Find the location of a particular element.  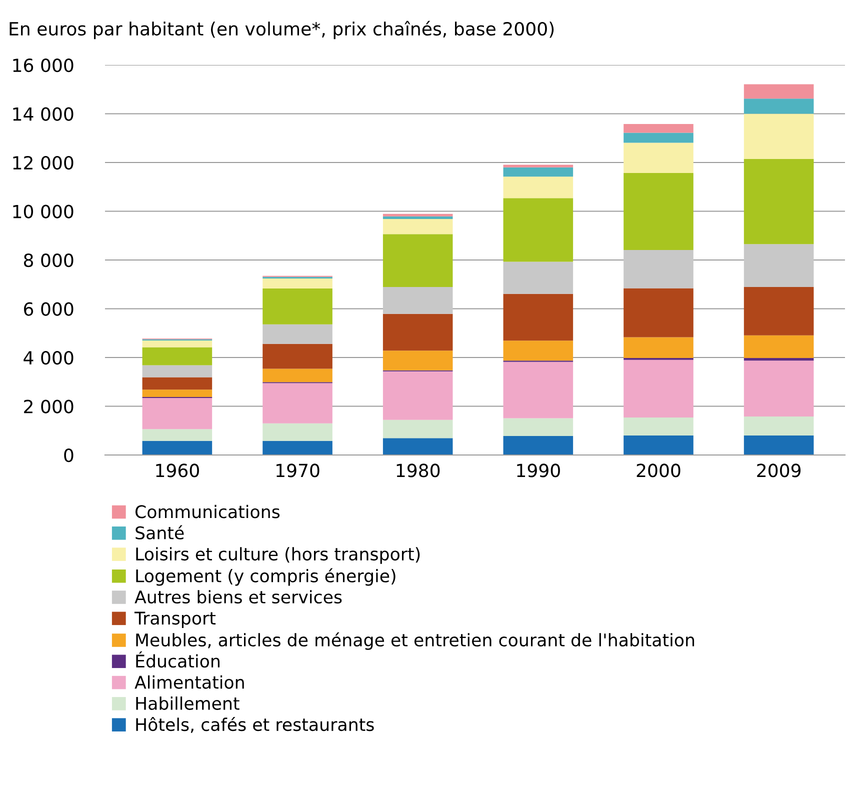

x-tick-label: 2009 is located at coordinates (779, 471).